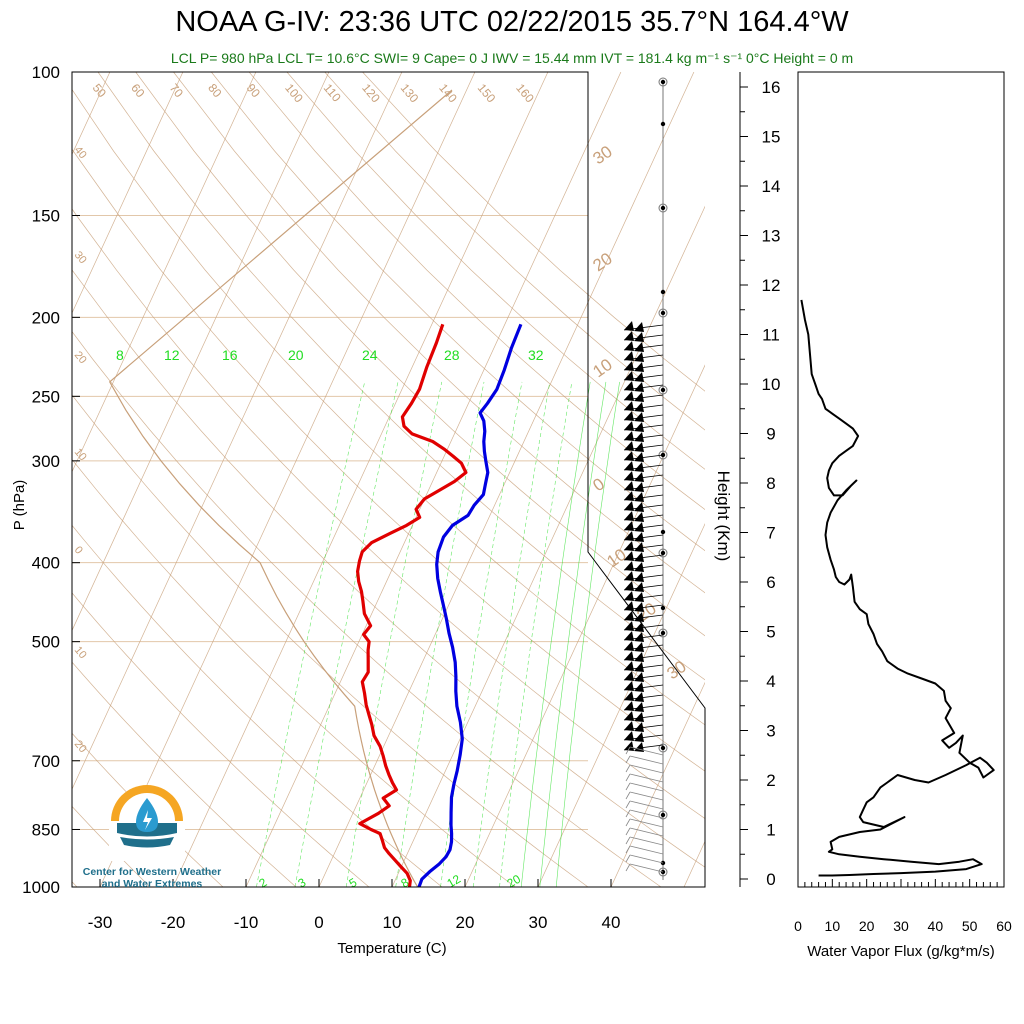  Describe the element at coordinates (80, 652) in the screenshot. I see `isotherm-label-left: 10` at that location.